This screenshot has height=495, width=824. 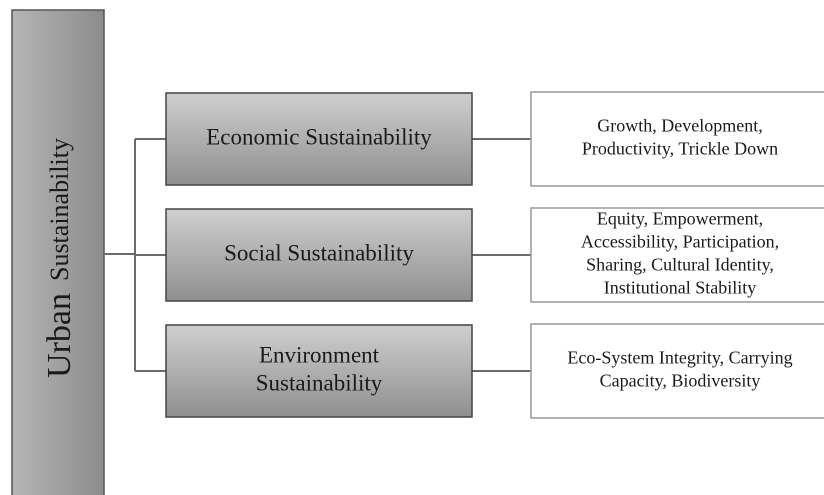 What do you see at coordinates (319, 382) in the screenshot?
I see `branch-label: Sustainability` at bounding box center [319, 382].